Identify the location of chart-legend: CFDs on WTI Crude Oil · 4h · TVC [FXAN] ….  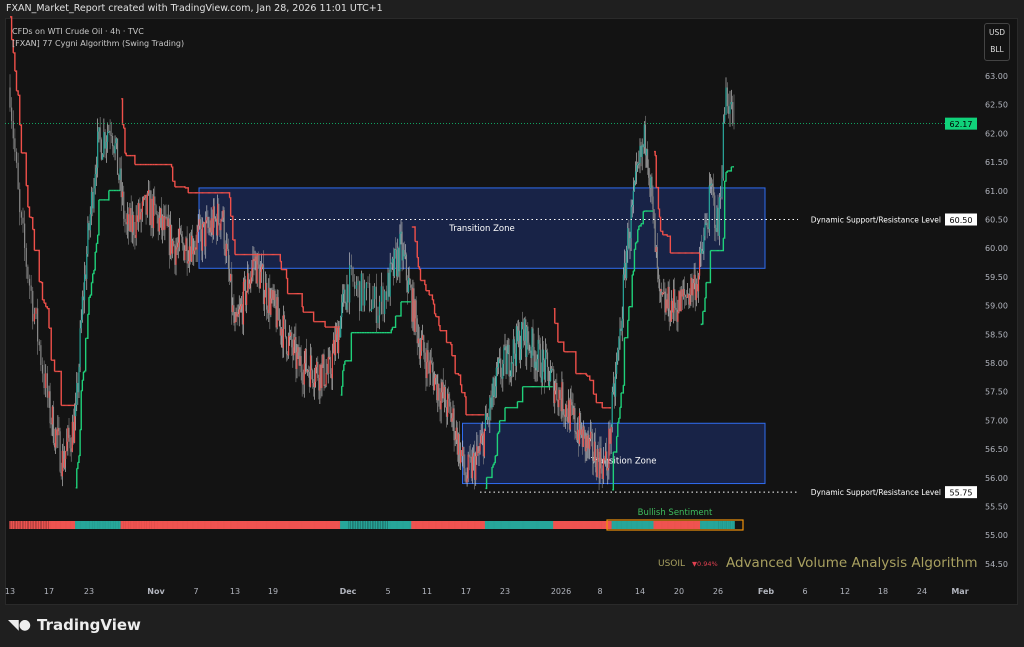
(98, 38).